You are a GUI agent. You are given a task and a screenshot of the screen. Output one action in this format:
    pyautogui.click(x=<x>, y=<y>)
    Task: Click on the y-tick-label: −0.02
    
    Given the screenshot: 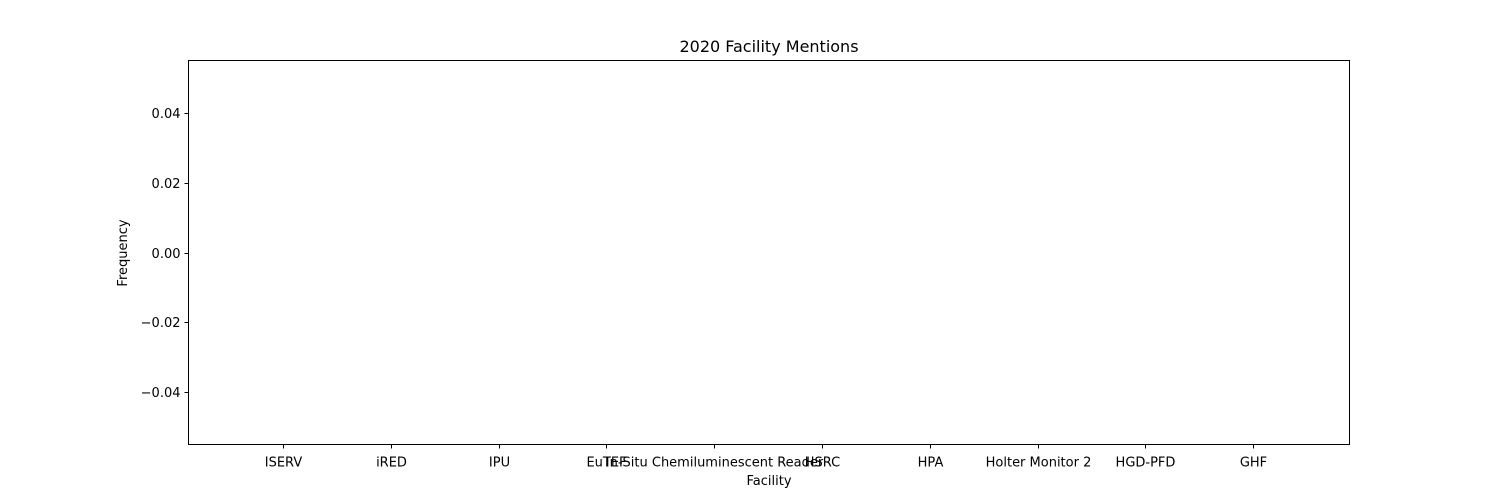 What is the action you would take?
    pyautogui.click(x=161, y=323)
    